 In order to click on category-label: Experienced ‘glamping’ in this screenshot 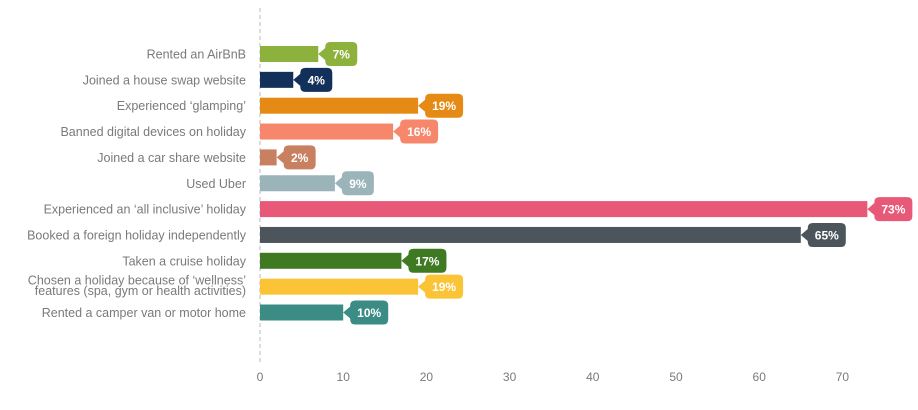, I will do `click(181, 106)`.